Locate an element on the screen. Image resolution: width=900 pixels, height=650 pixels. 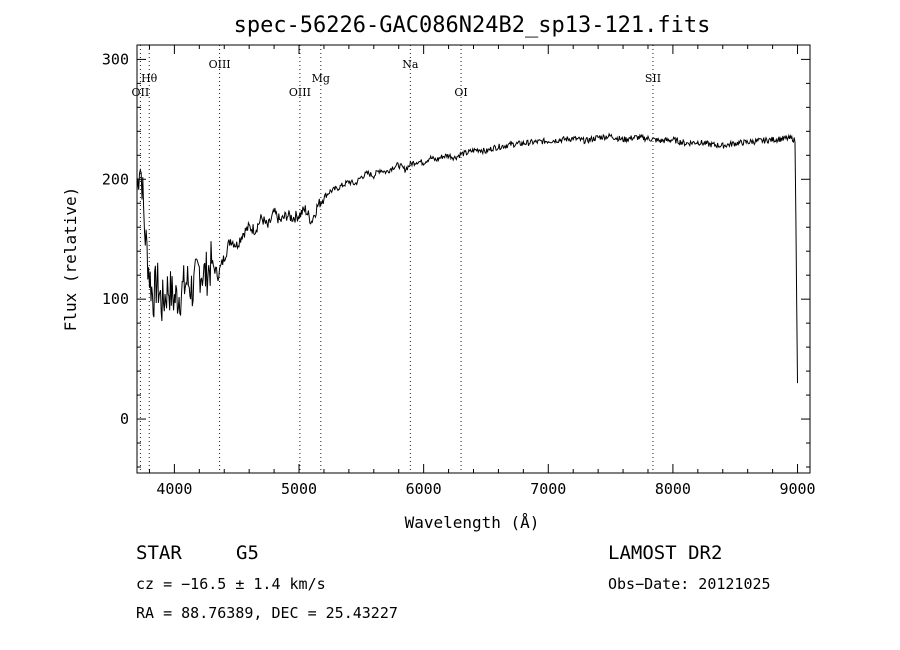
y-tick-label: 100 is located at coordinates (115, 299).